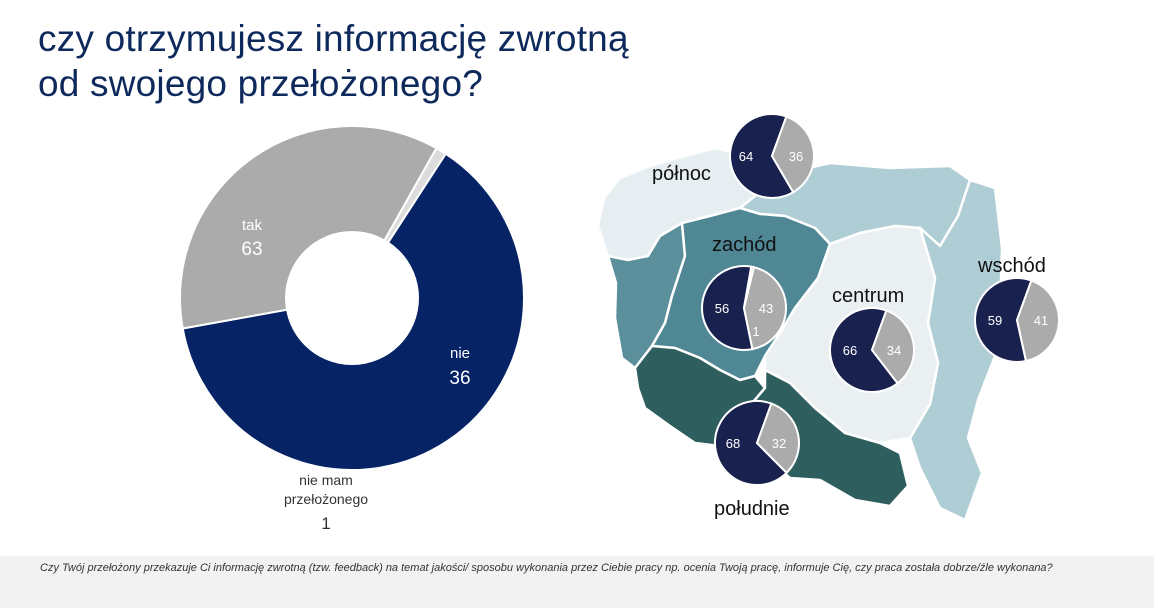 This screenshot has height=608, width=1154. Describe the element at coordinates (333, 38) in the screenshot. I see `title-line-1: czy otrzymujesz informację zwrotną` at that location.